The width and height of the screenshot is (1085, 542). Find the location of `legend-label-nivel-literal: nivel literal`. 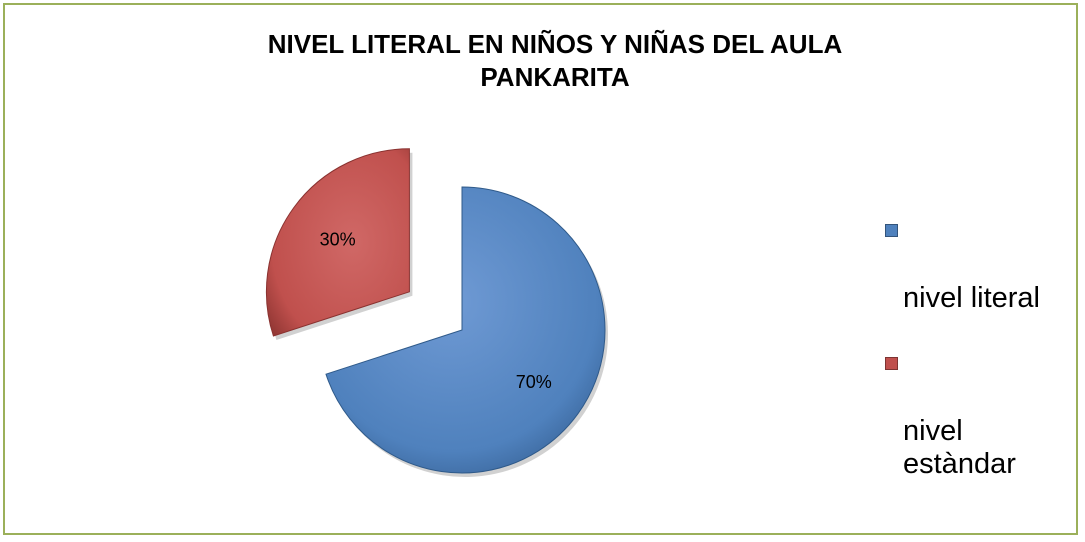

legend-label-nivel-literal: nivel literal is located at coordinates (971, 298).